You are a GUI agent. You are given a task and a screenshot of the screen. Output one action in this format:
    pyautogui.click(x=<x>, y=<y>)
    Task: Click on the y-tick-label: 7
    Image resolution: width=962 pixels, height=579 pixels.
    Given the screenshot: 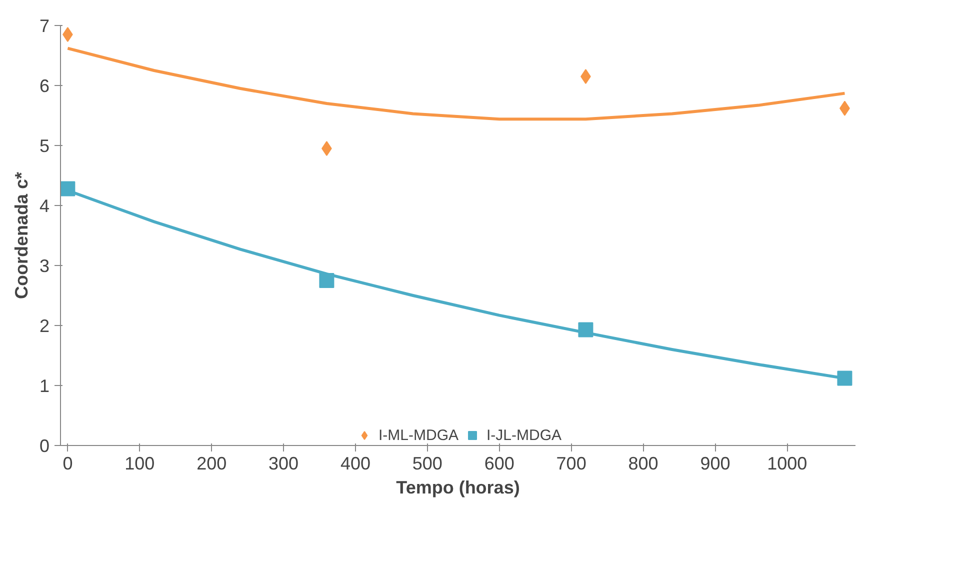 What is the action you would take?
    pyautogui.click(x=44, y=26)
    